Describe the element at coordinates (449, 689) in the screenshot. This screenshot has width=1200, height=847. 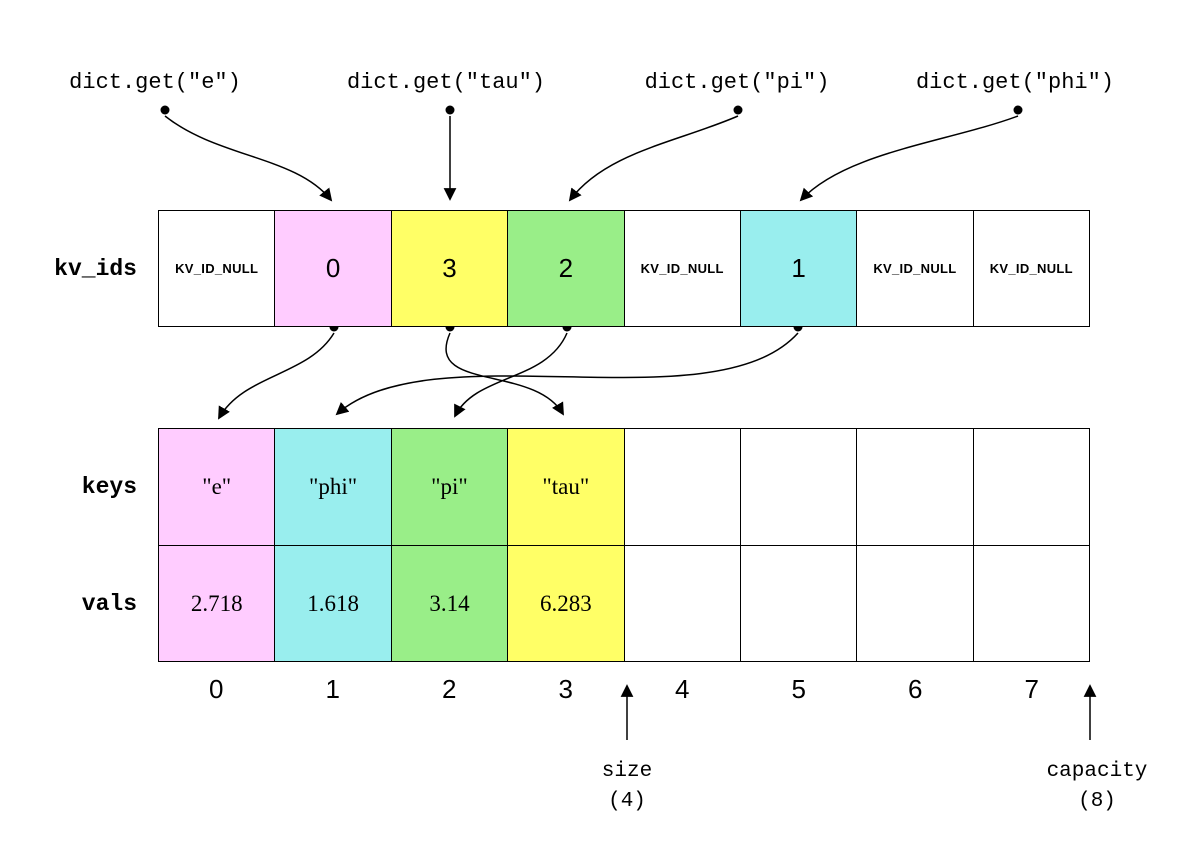
I see `slot-index: 2` at that location.